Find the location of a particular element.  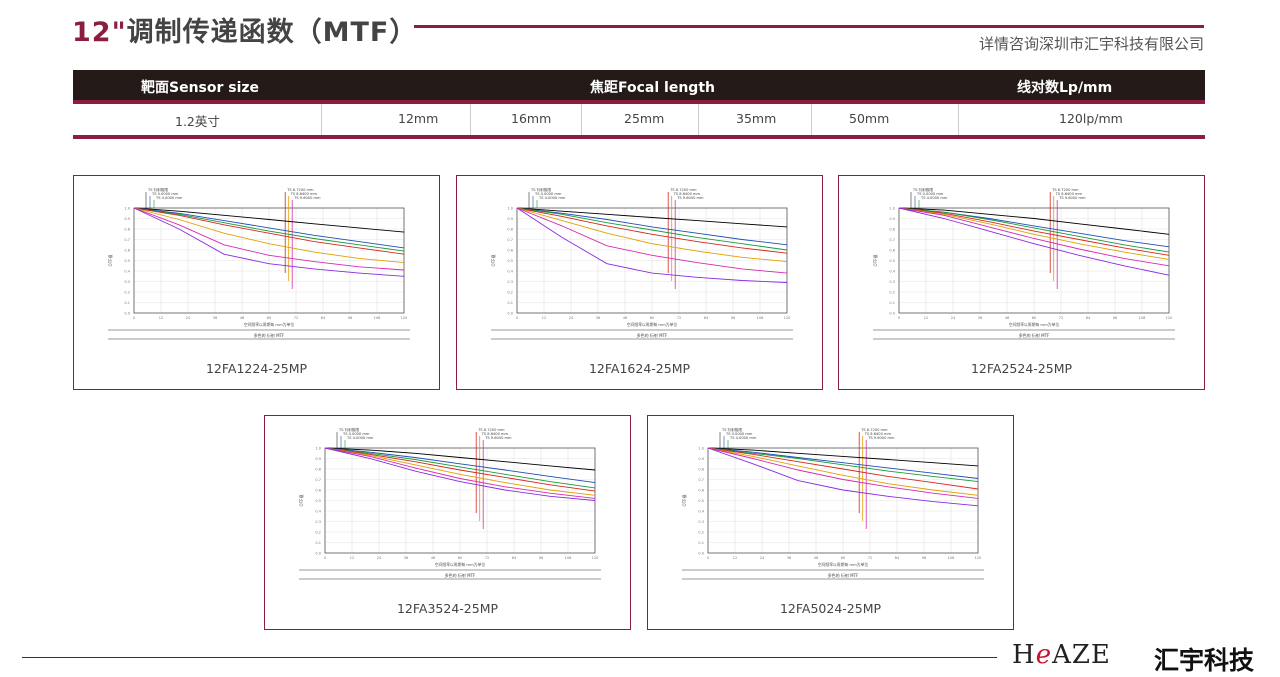

cell-lp: 120lp/mm is located at coordinates (1091, 118).